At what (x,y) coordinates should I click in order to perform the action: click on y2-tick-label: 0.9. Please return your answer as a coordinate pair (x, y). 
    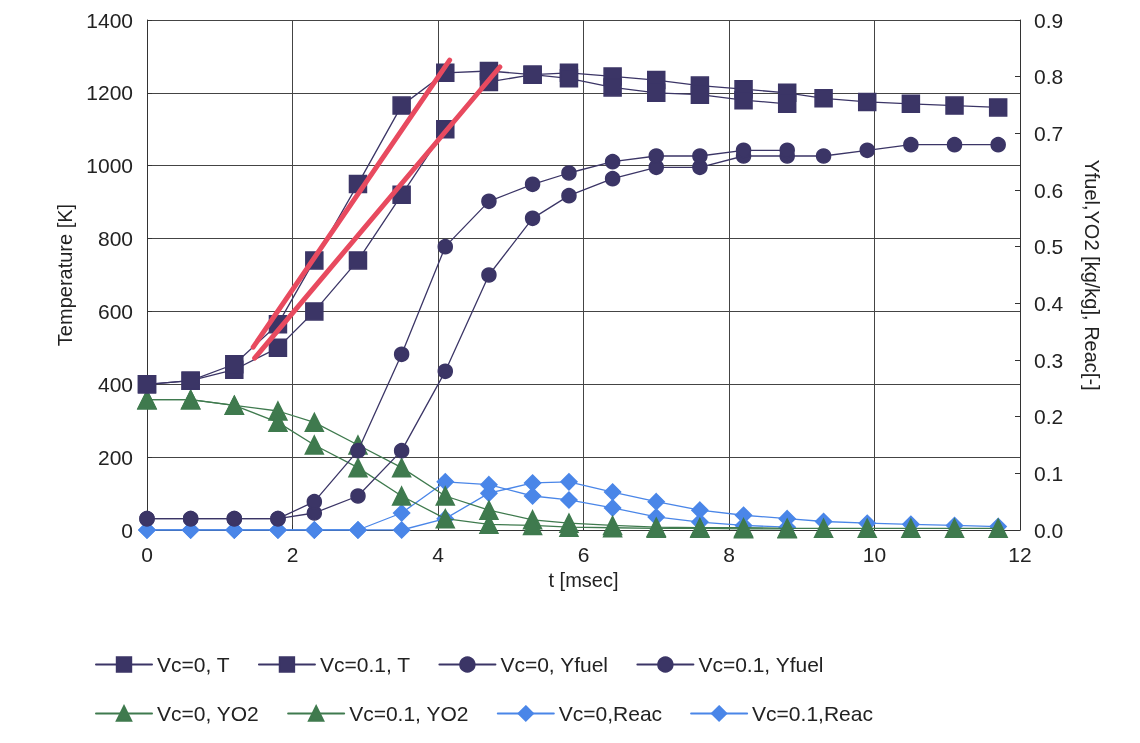
    Looking at the image, I should click on (1049, 20).